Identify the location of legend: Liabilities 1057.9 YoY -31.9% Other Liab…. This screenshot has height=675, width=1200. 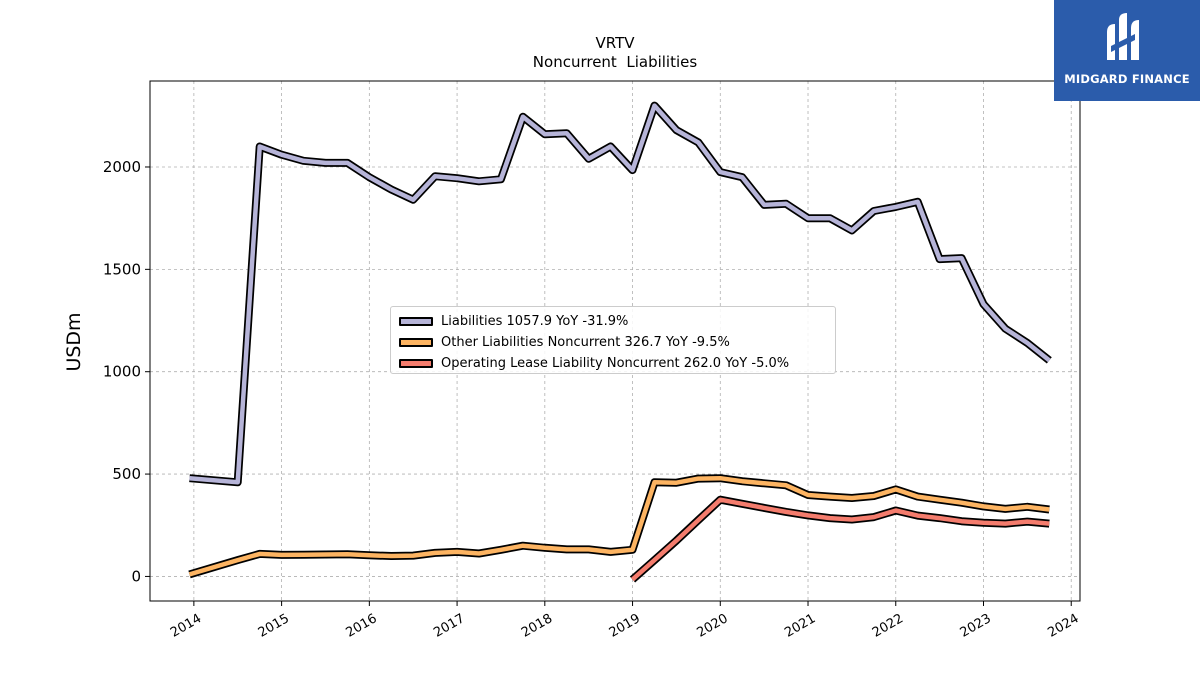
(613, 340).